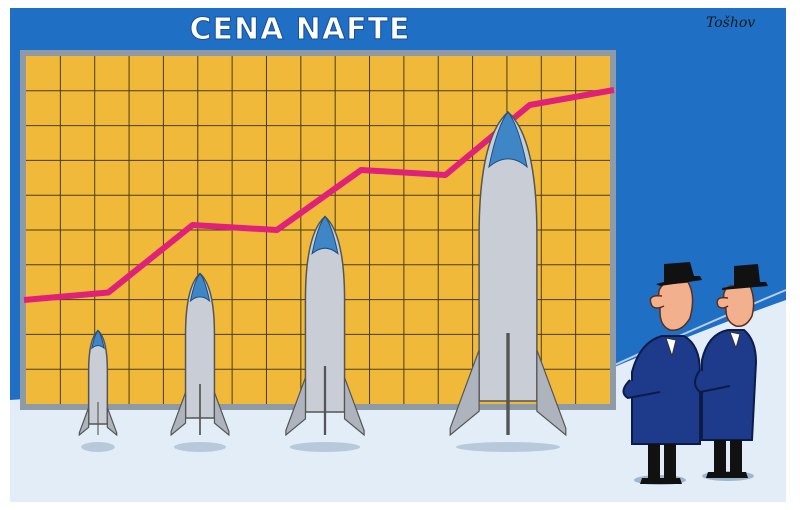 This screenshot has height=510, width=800. I want to click on chart-title: CENA NAFTE, so click(300, 30).